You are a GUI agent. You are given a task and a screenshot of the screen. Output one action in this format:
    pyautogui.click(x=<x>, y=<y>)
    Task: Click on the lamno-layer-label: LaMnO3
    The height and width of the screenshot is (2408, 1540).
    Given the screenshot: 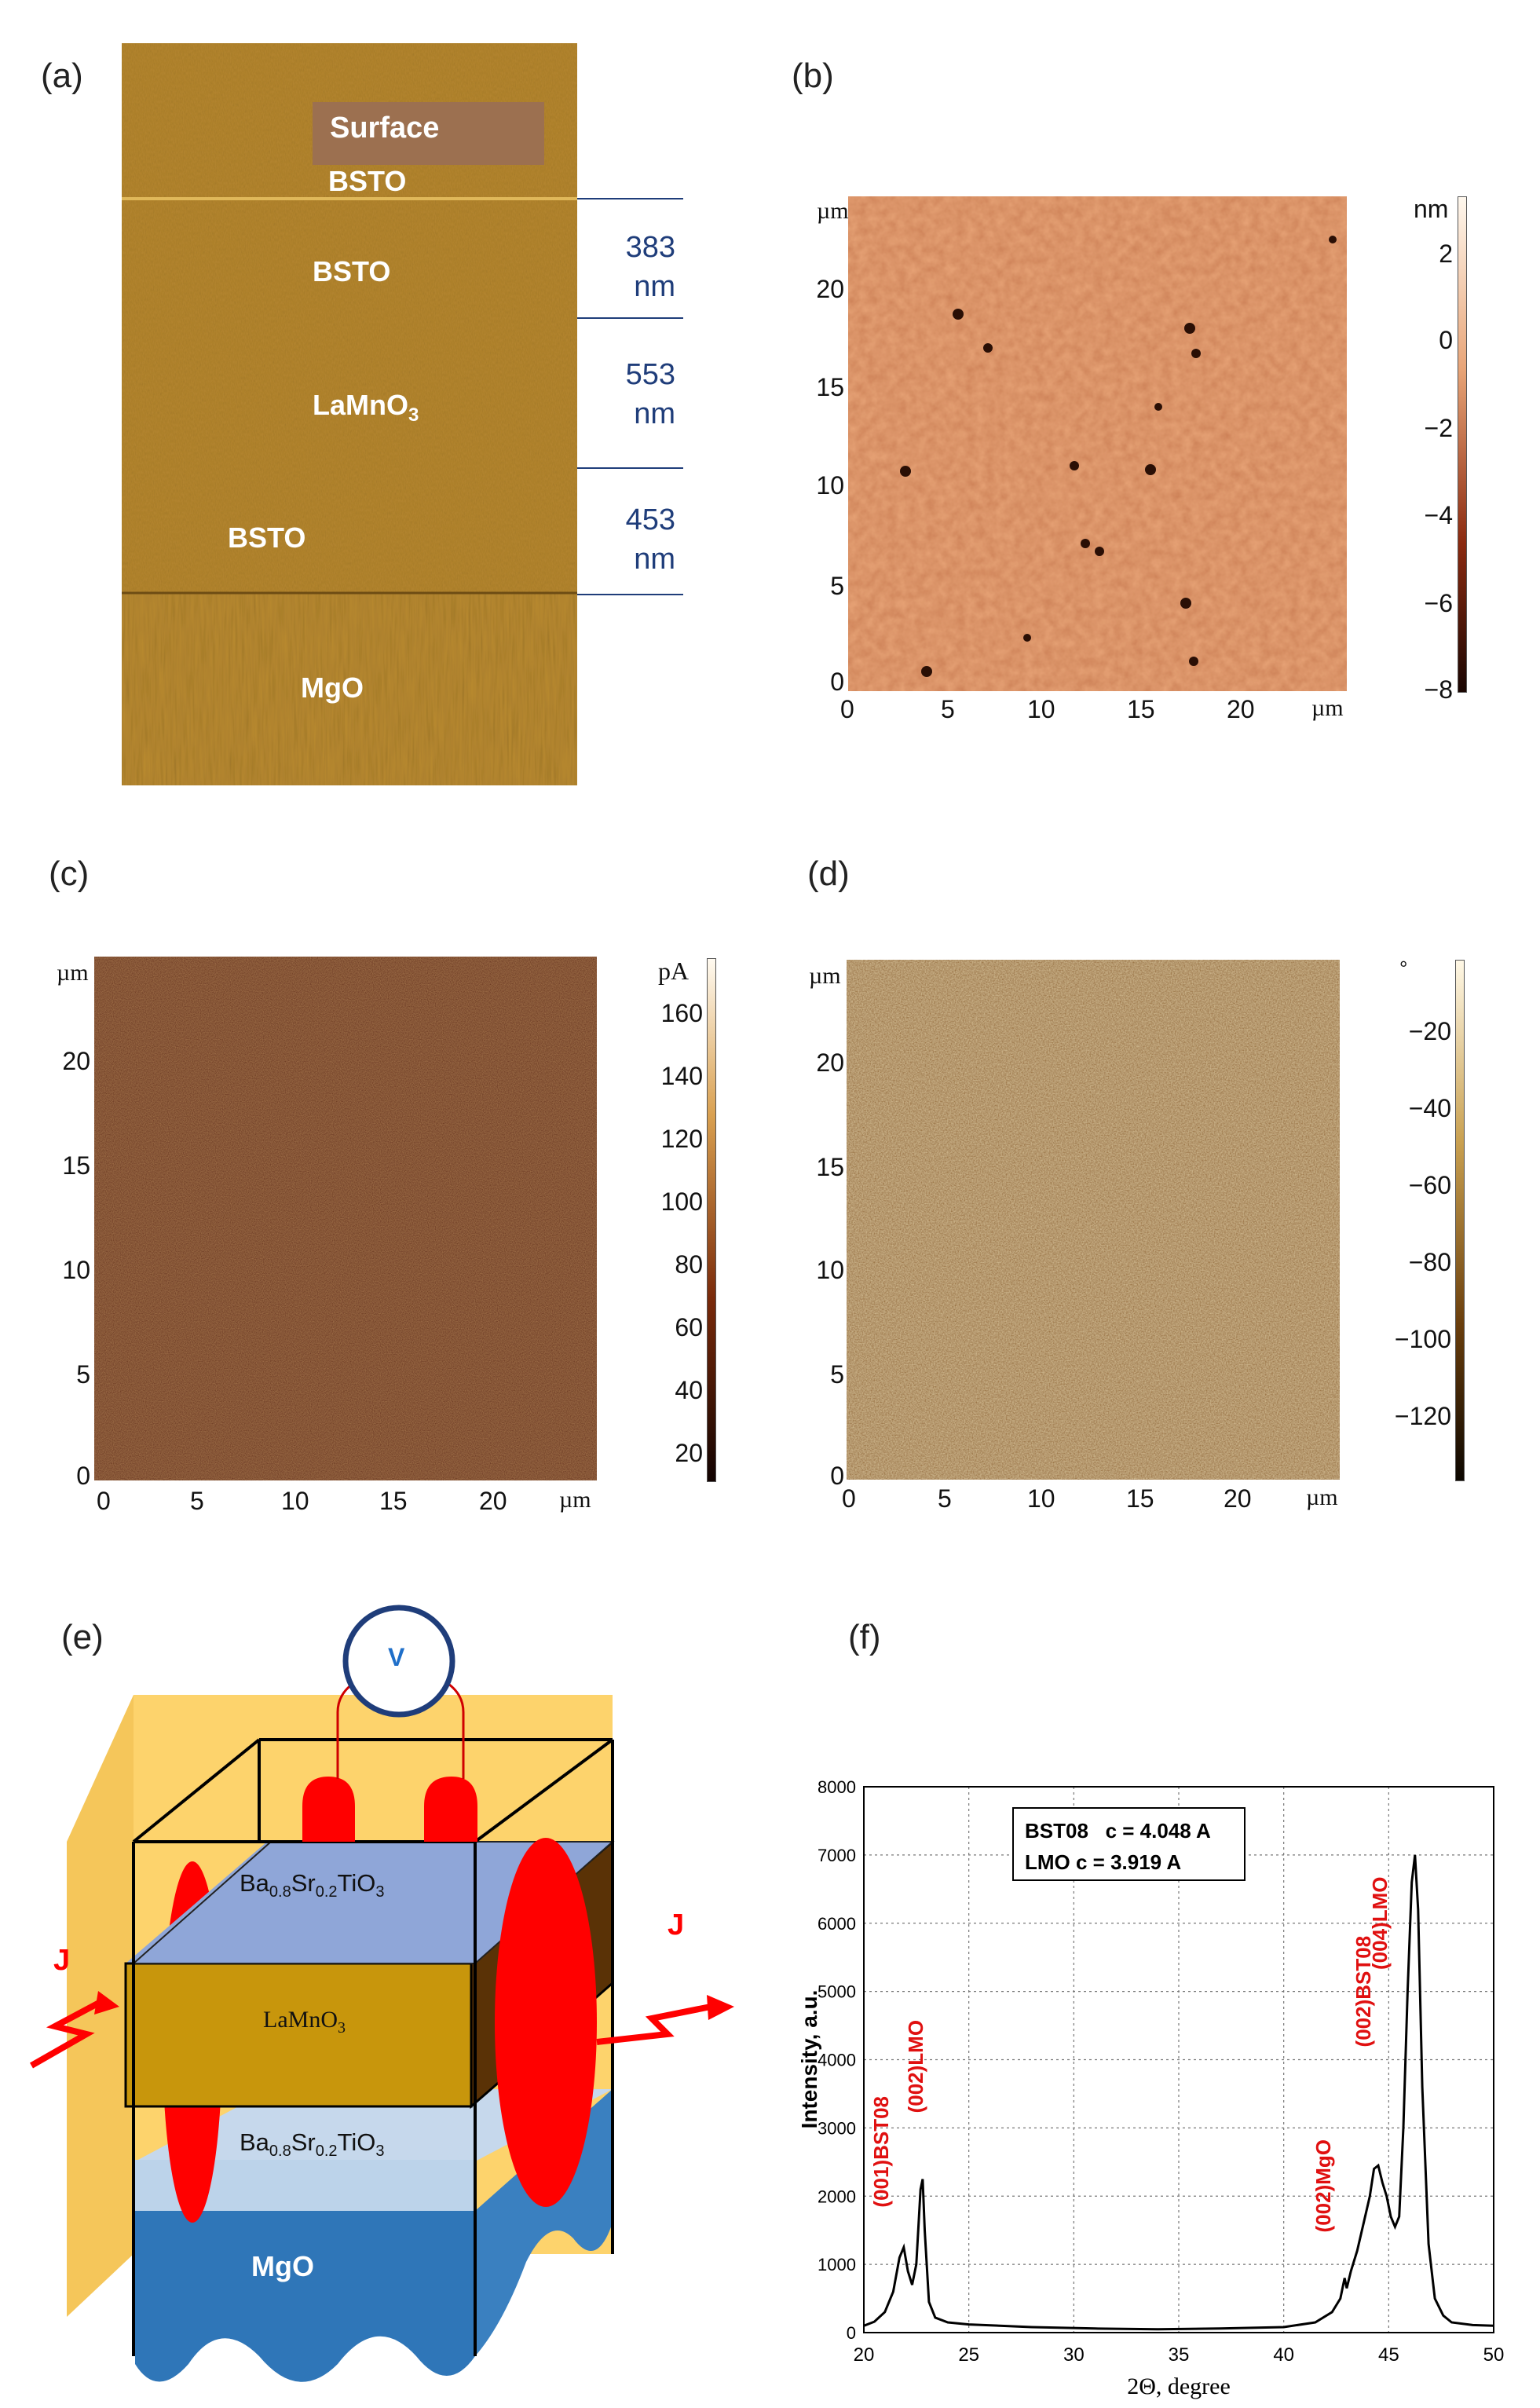 What is the action you would take?
    pyautogui.click(x=304, y=2022)
    